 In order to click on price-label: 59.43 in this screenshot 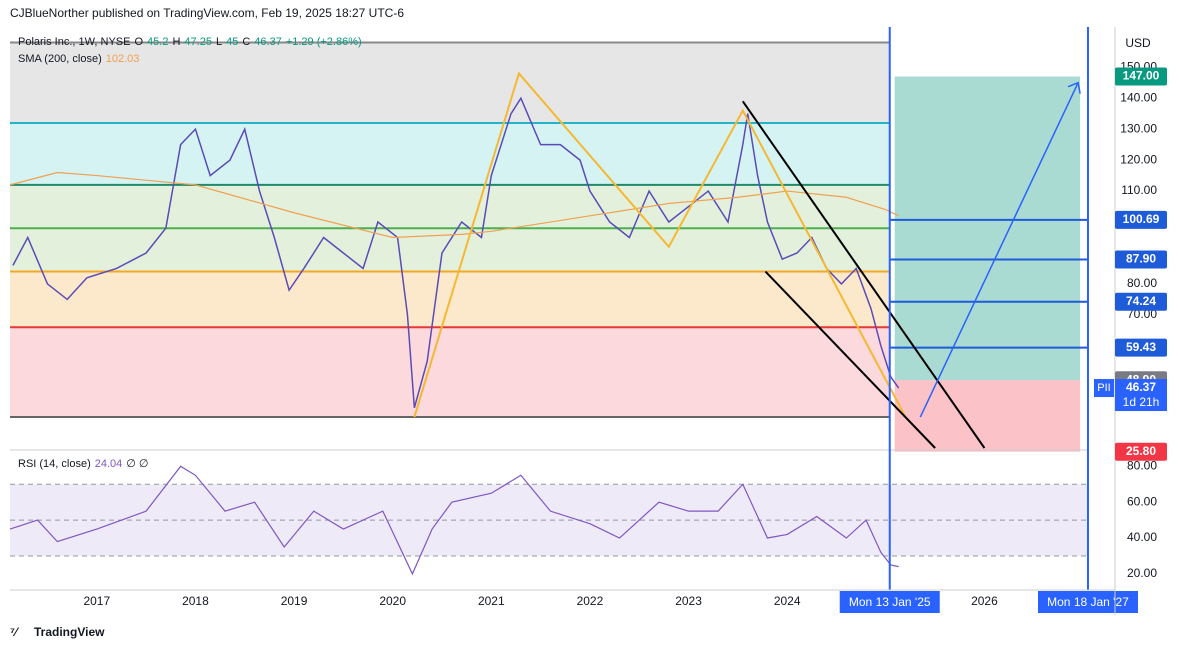, I will do `click(1141, 347)`.